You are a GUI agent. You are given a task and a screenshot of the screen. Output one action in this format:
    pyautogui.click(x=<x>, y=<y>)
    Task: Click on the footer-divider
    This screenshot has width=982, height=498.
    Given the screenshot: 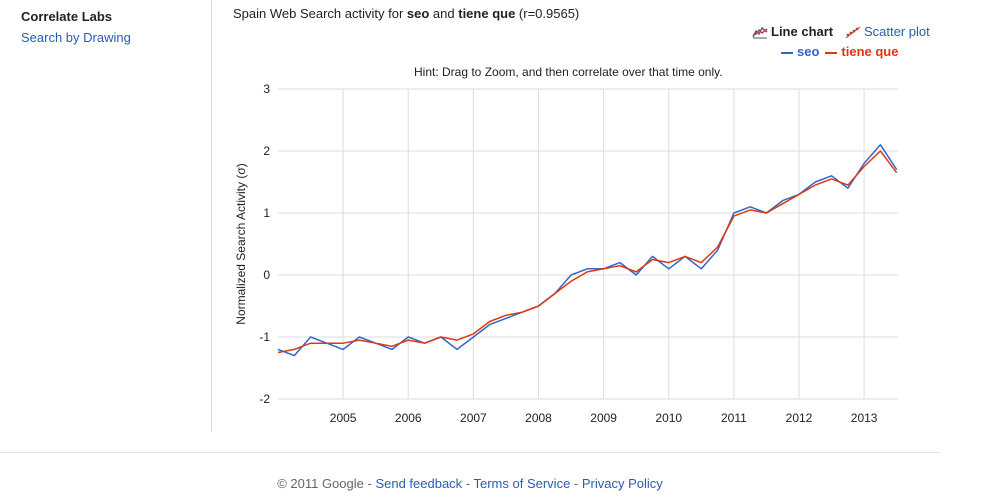 What is the action you would take?
    pyautogui.click(x=470, y=452)
    